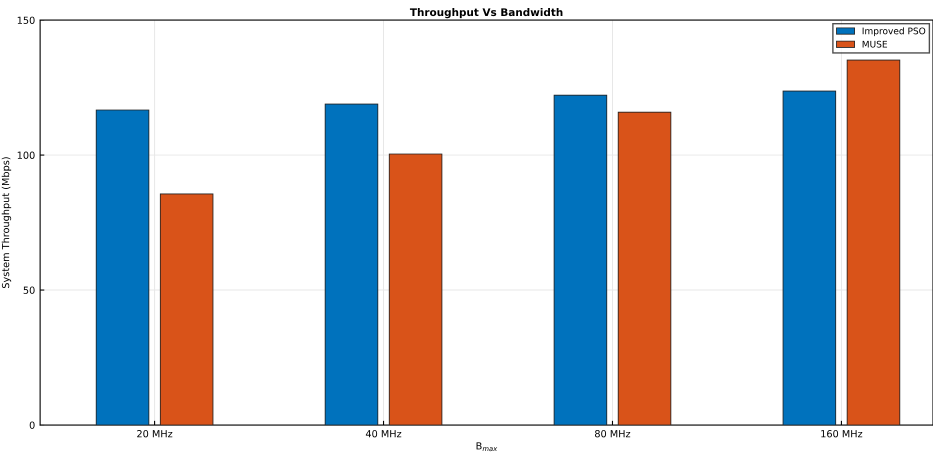 This screenshot has height=457, width=933. Describe the element at coordinates (26, 155) in the screenshot. I see `y-tick-label: 100` at that location.